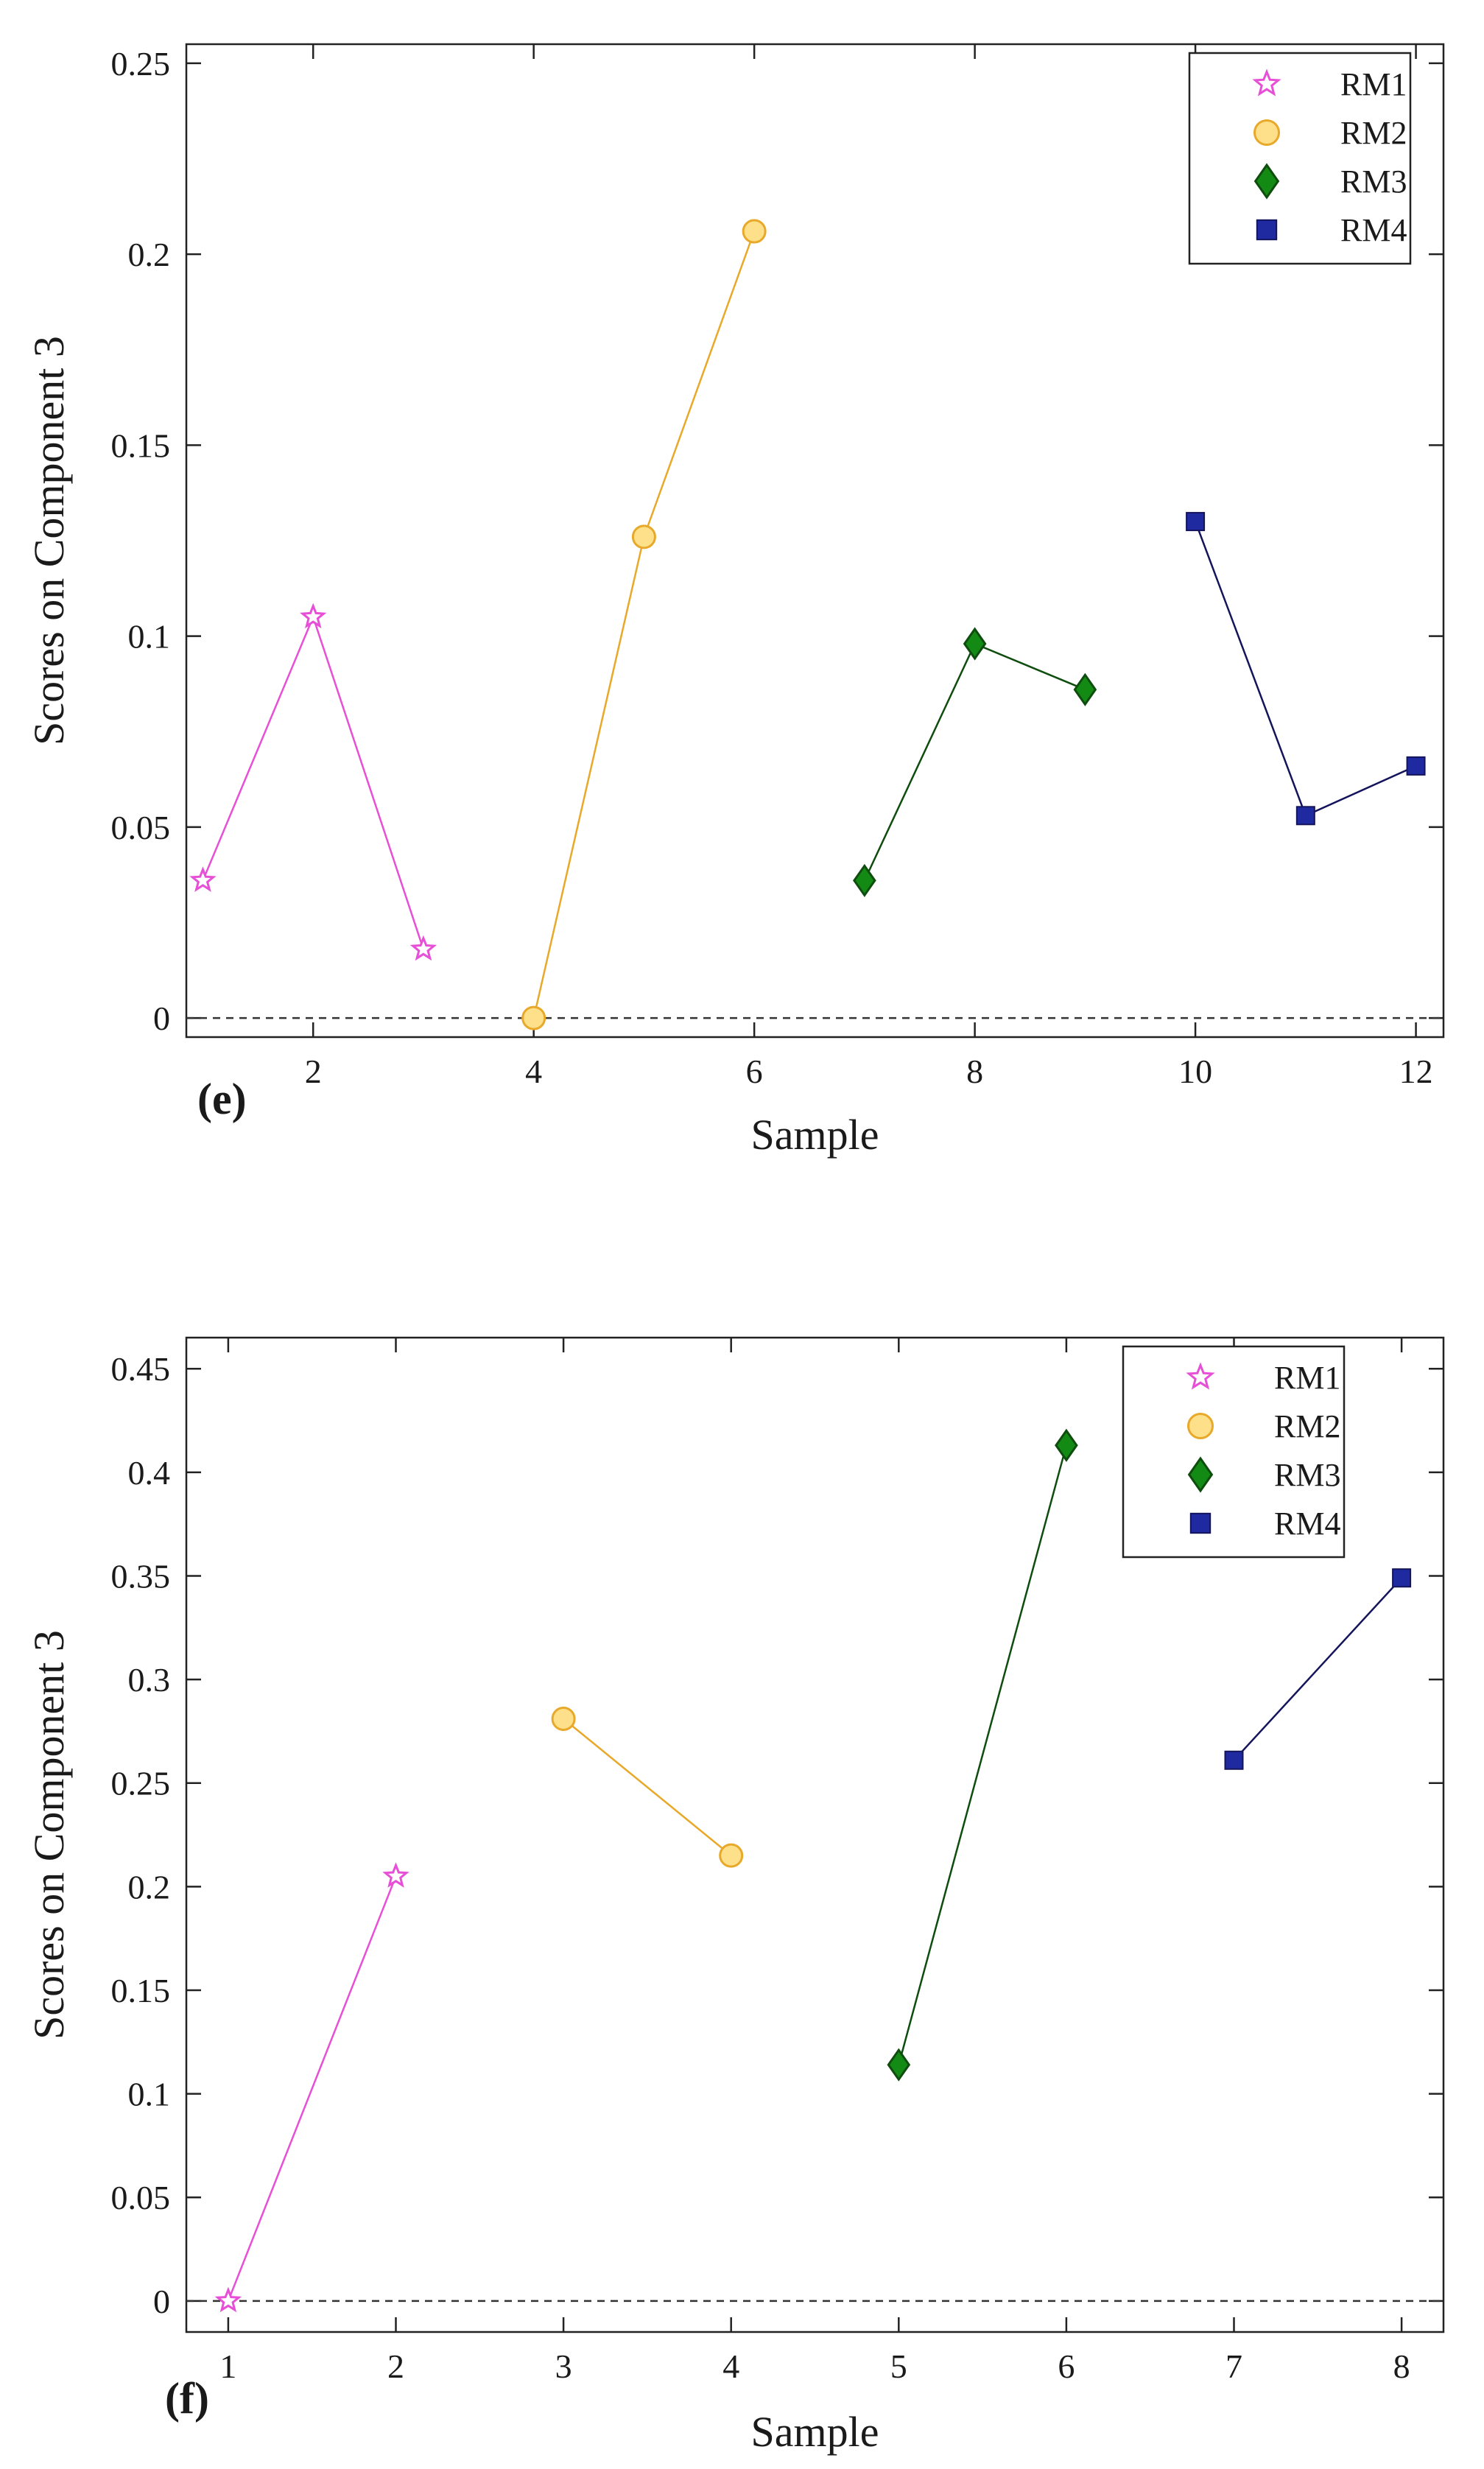 The width and height of the screenshot is (1484, 2469). I want to click on panel-label: (e), so click(222, 1099).